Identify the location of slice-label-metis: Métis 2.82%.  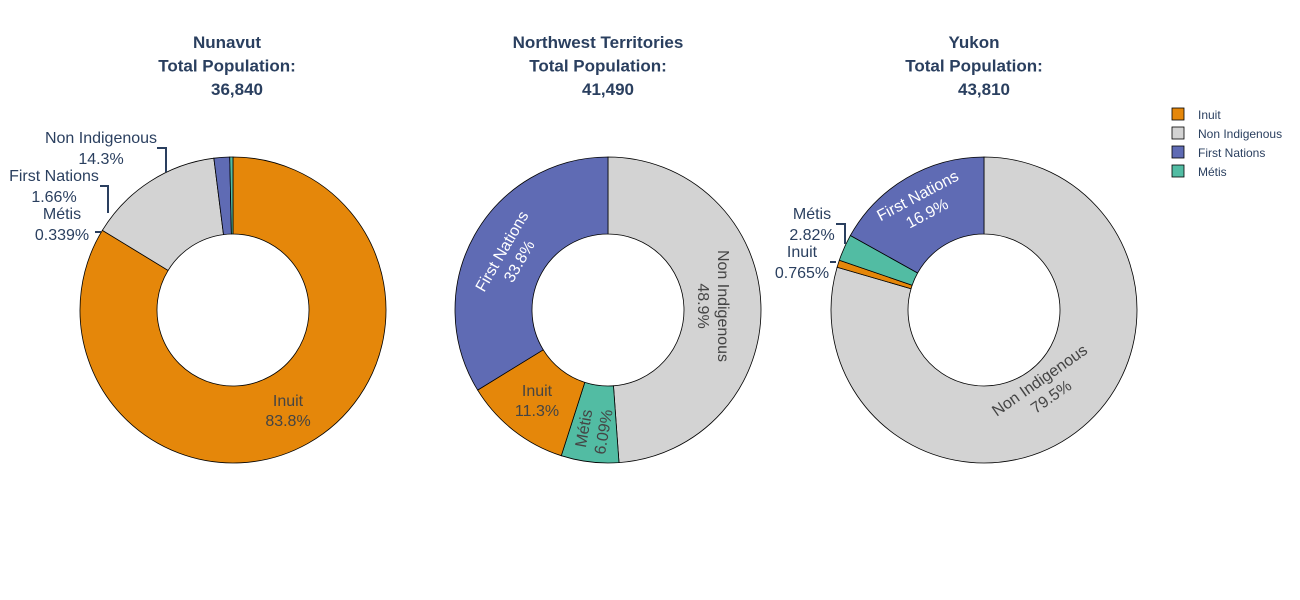
(811, 225).